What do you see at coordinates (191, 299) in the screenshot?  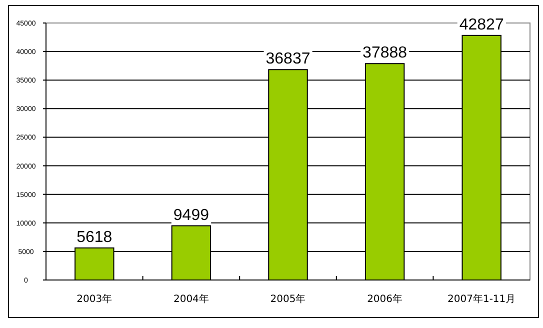 I see `x-tick-label: 2004年` at bounding box center [191, 299].